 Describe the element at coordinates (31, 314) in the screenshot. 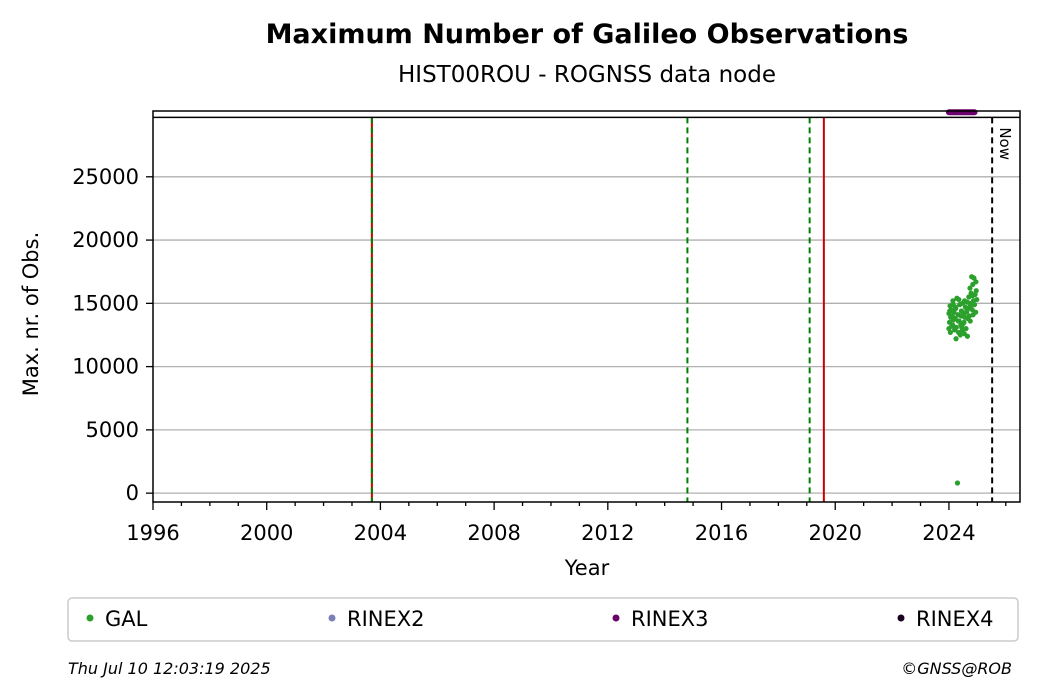

I see `y-axis-label: Max. nr. of Obs.` at that location.